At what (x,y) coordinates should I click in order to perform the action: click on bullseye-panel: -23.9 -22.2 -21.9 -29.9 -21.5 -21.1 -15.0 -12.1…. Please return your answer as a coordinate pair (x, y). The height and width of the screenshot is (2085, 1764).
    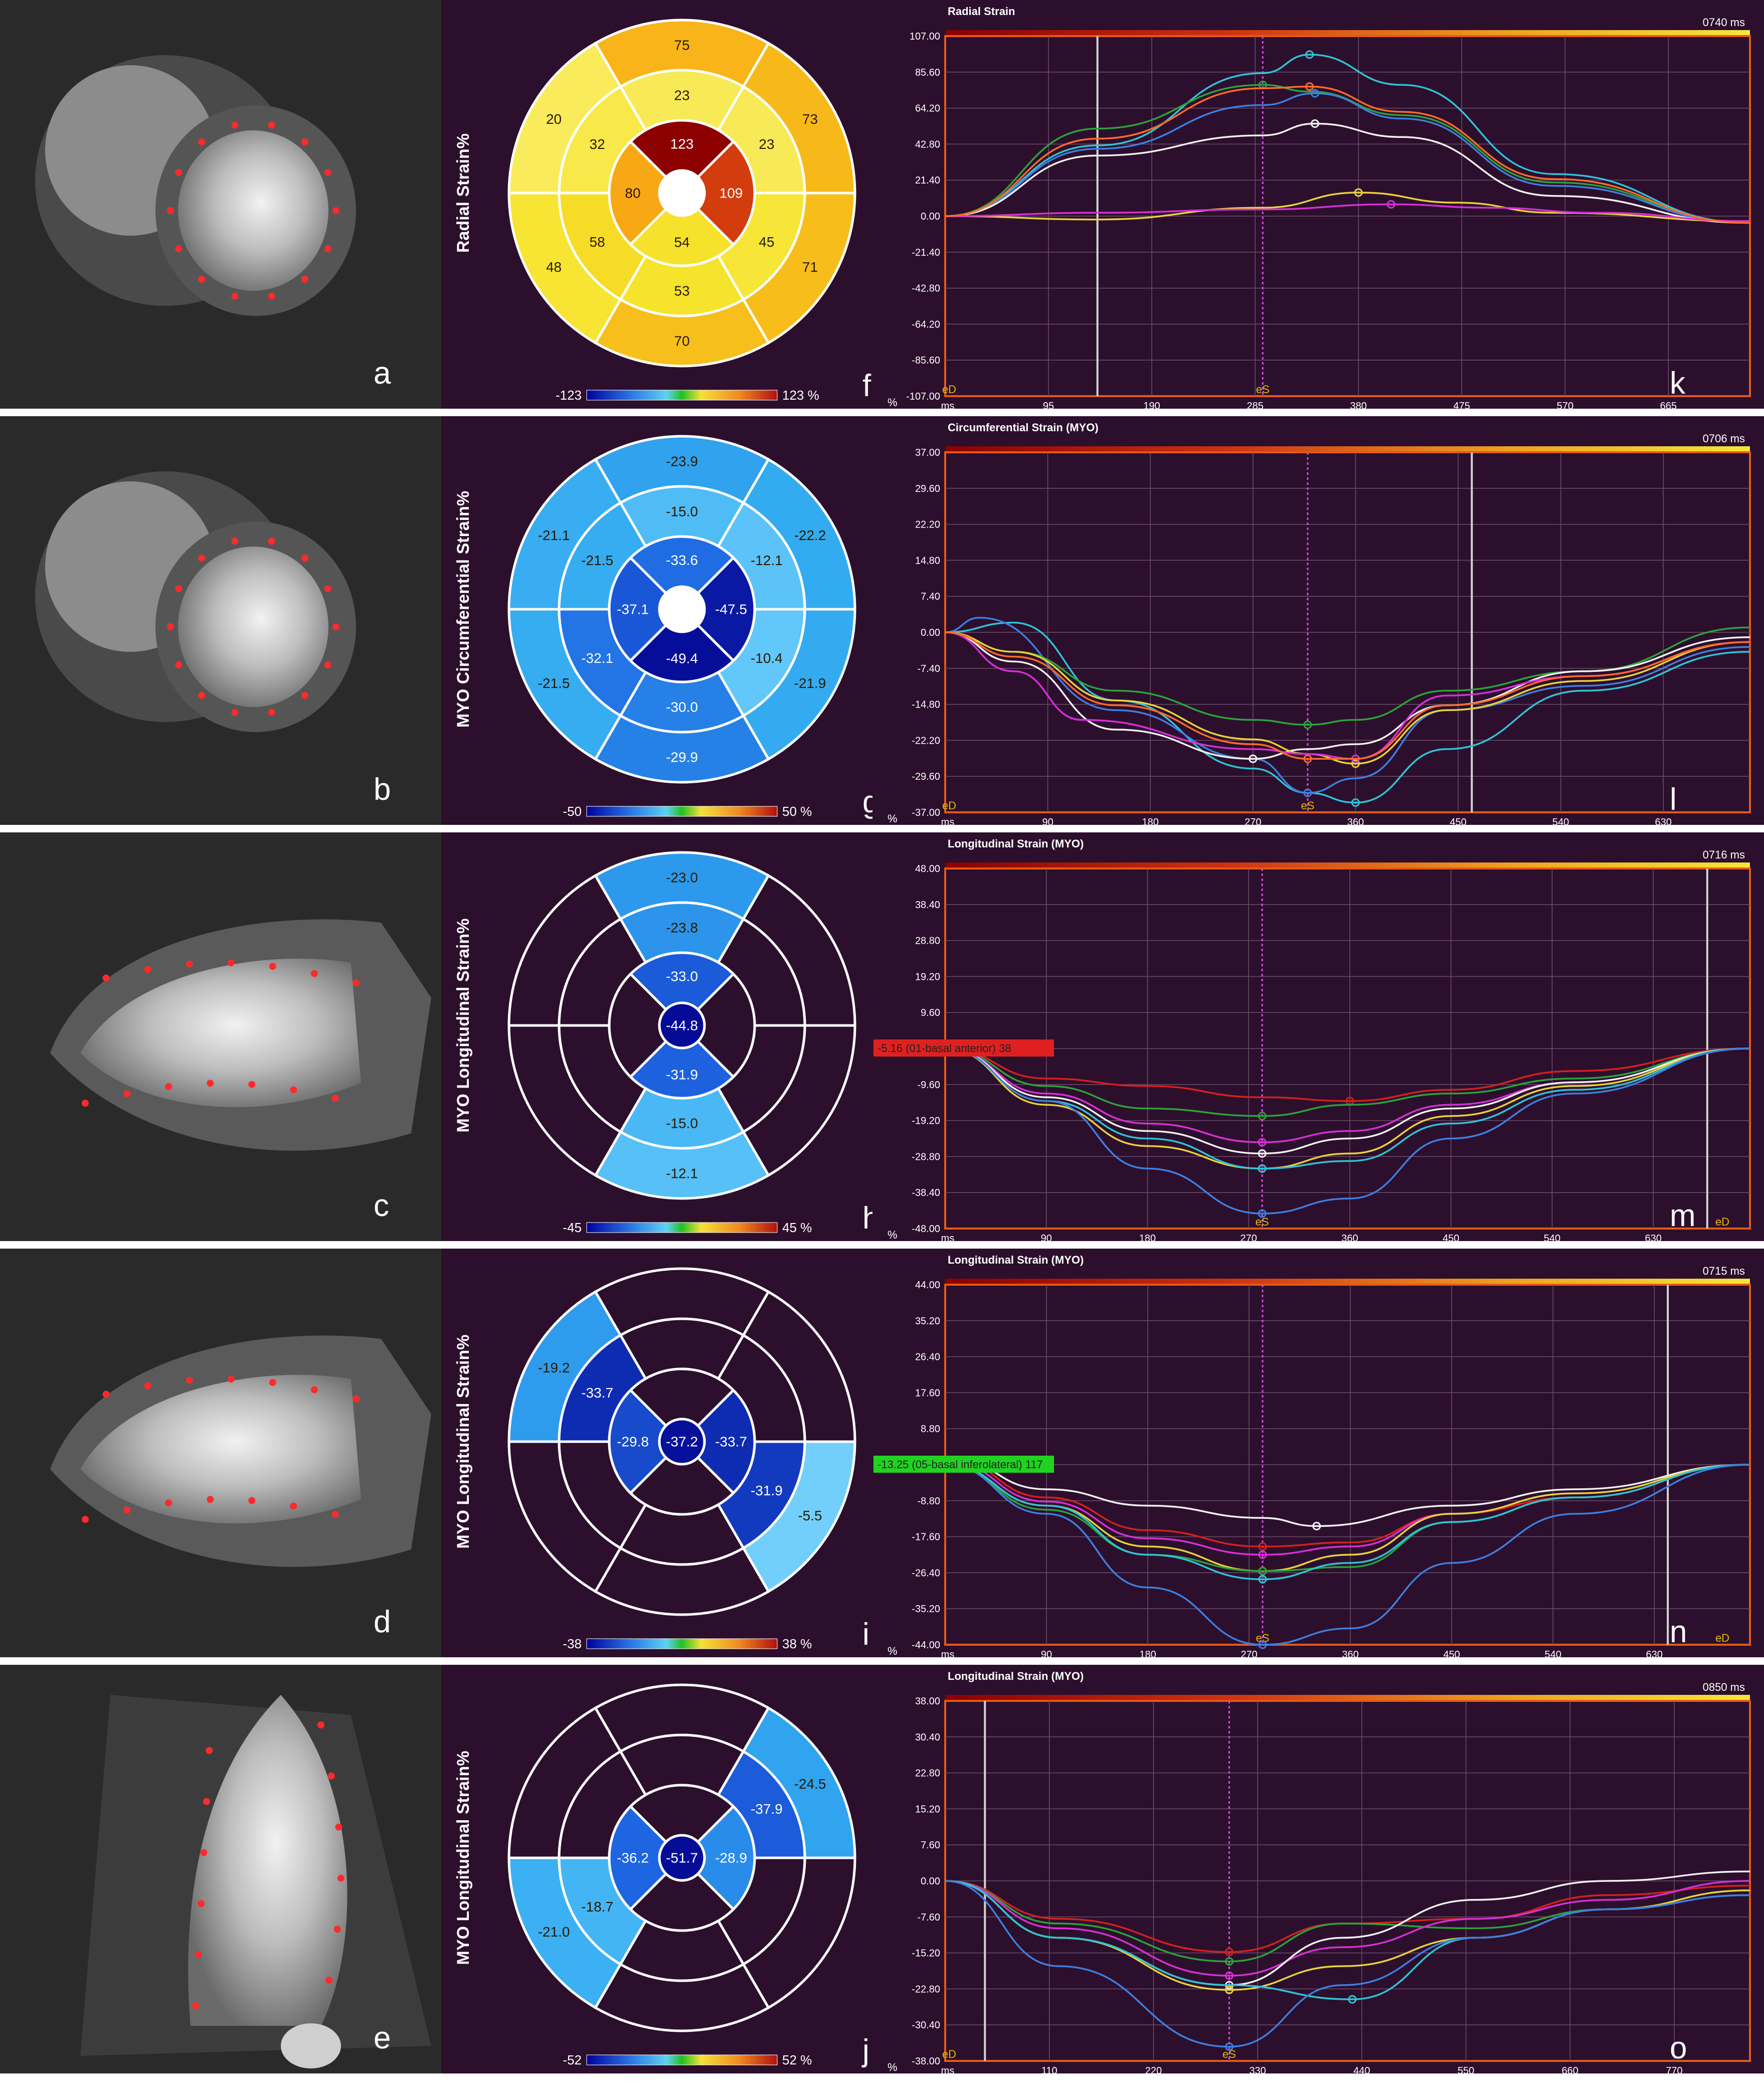
    Looking at the image, I should click on (660, 621).